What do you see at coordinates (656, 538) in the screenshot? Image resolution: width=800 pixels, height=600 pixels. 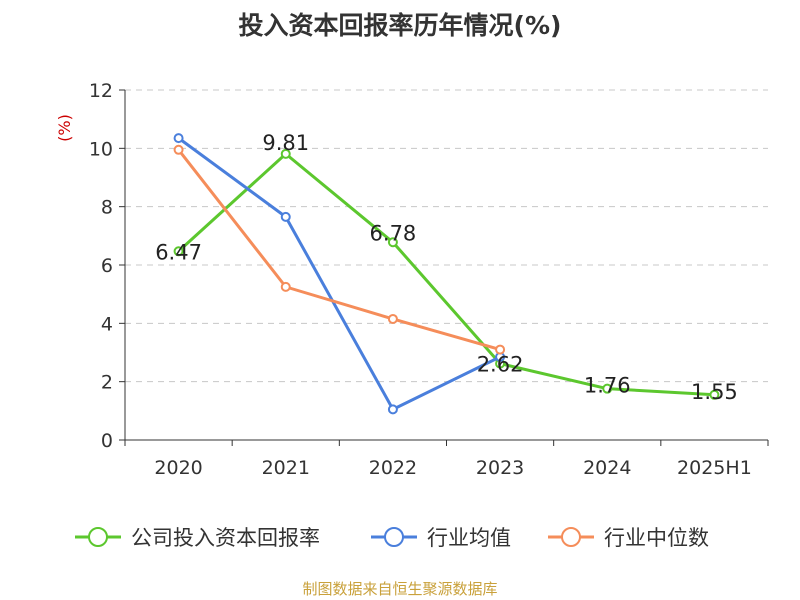 I see `legend-label: 行业中位数` at bounding box center [656, 538].